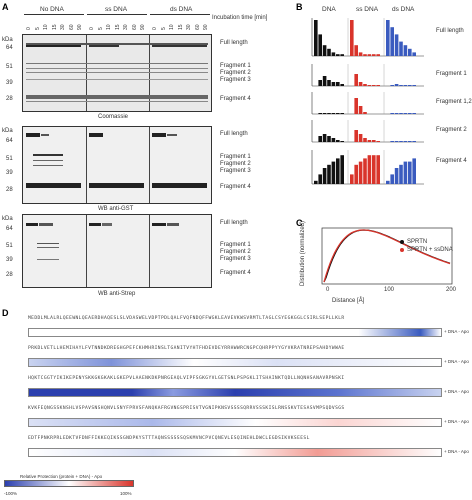 The image size is (472, 500). What do you see at coordinates (234, 134) in the screenshot?
I see `blot2-band-full-length: Full length` at bounding box center [234, 134].